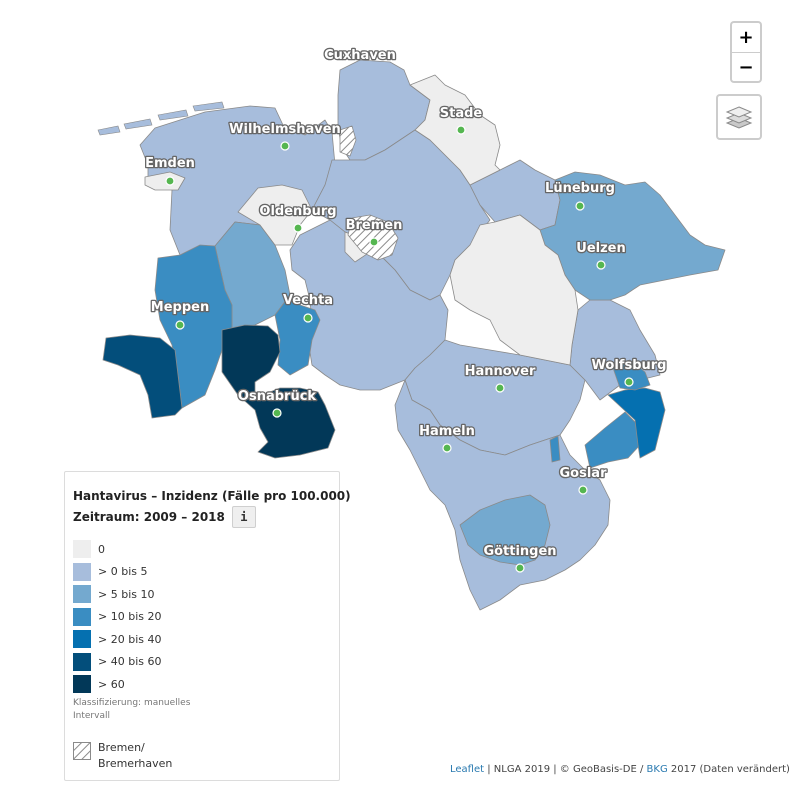 The height and width of the screenshot is (803, 803). What do you see at coordinates (631, 375) in the screenshot?
I see `district-wolfsburg` at bounding box center [631, 375].